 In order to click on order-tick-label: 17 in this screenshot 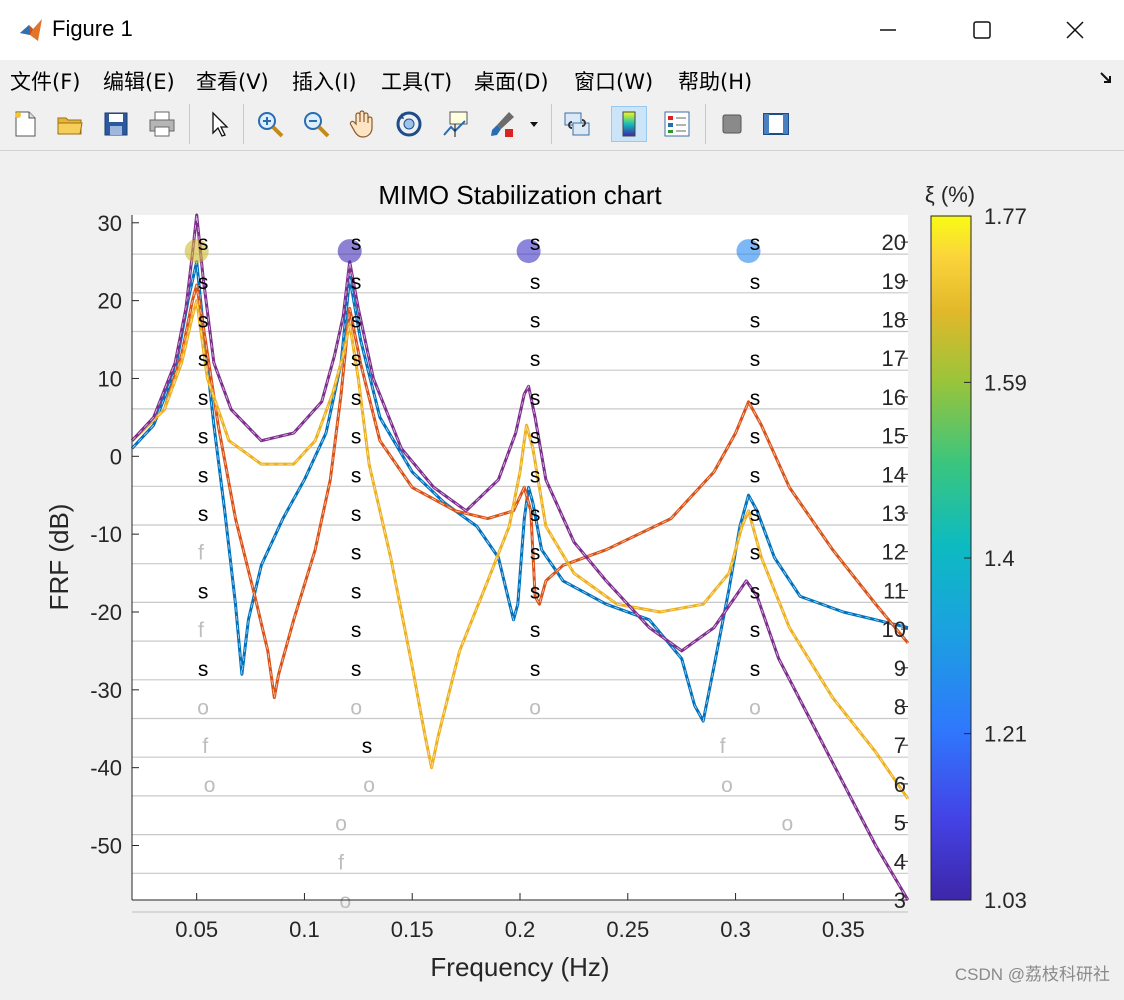, I will do `click(894, 358)`.